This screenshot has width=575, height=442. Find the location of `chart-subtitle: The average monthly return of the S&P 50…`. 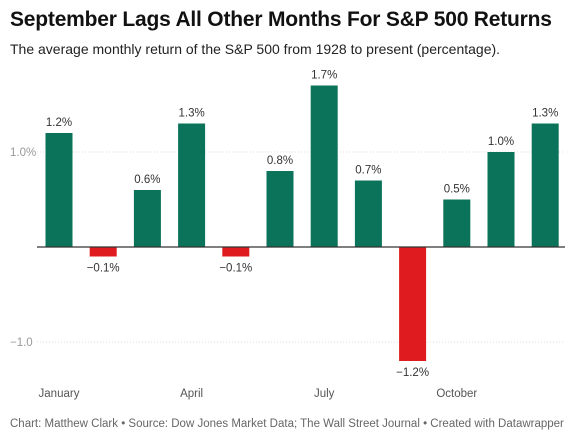

chart-subtitle: The average monthly return of the S&P 50… is located at coordinates (255, 49).